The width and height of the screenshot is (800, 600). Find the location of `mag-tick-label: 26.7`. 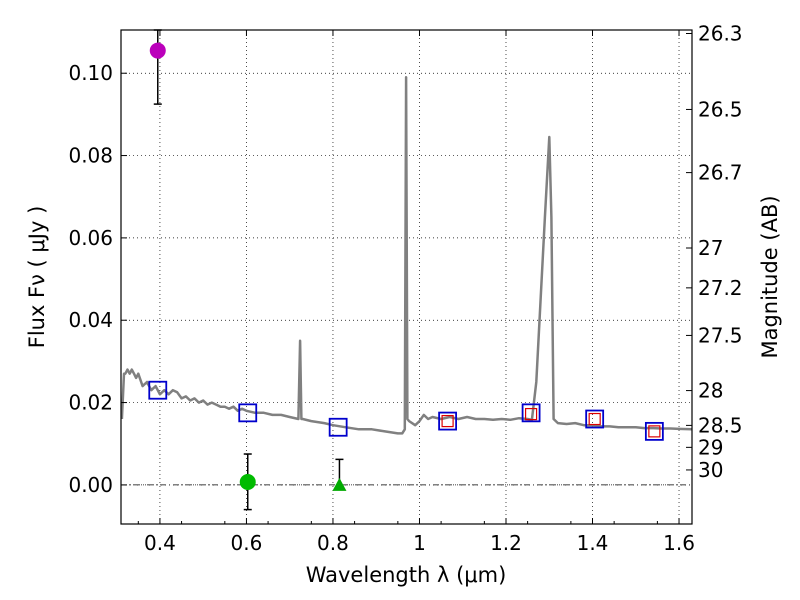

mag-tick-label: 26.7 is located at coordinates (720, 173).